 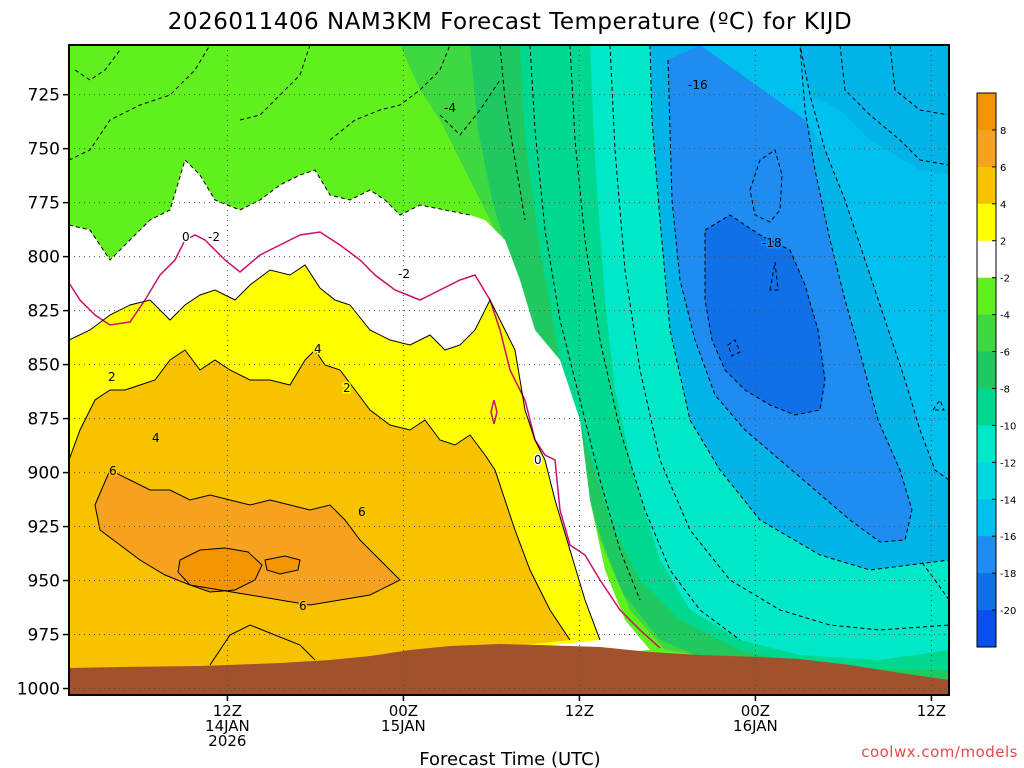 What do you see at coordinates (1005, 353) in the screenshot?
I see `colorbar-label: -6` at bounding box center [1005, 353].